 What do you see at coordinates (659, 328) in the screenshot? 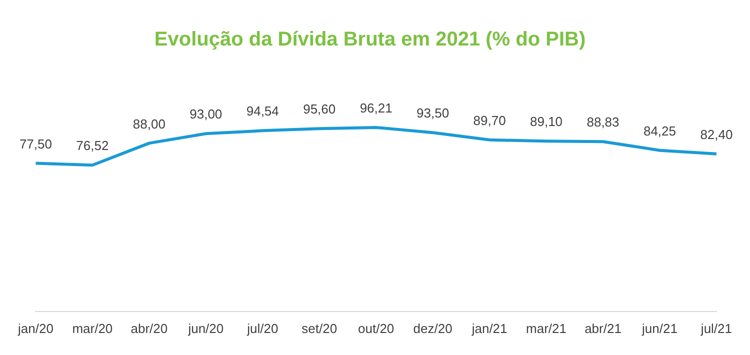
I see `x-tick-label: jun/21` at bounding box center [659, 328].